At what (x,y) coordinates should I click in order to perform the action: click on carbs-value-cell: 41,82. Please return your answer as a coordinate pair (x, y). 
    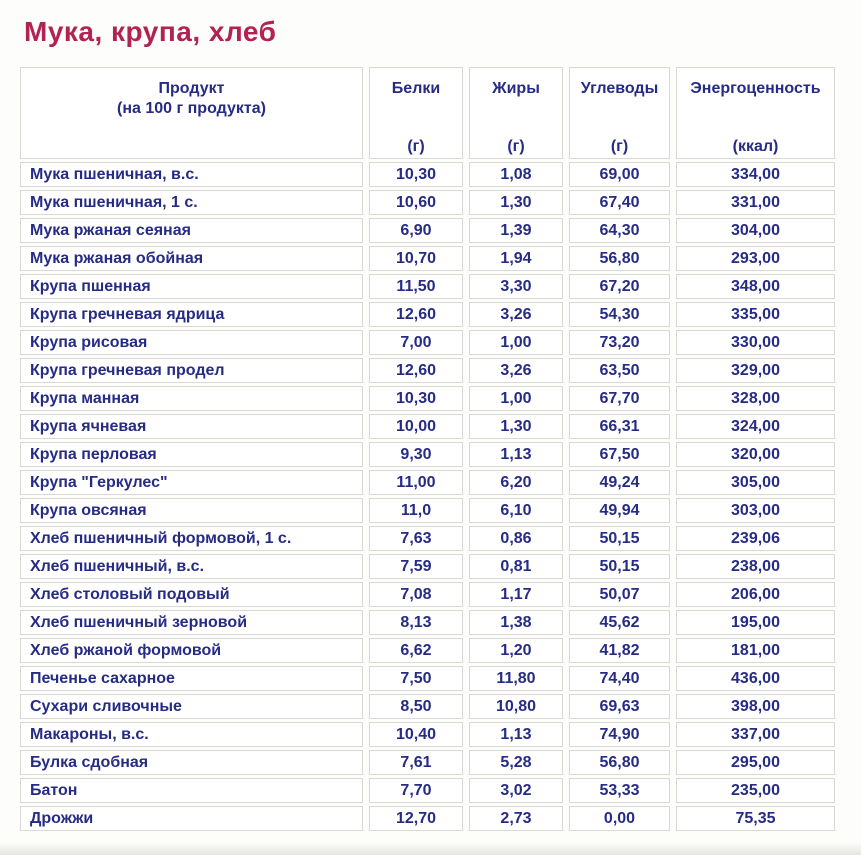
    Looking at the image, I should click on (619, 650).